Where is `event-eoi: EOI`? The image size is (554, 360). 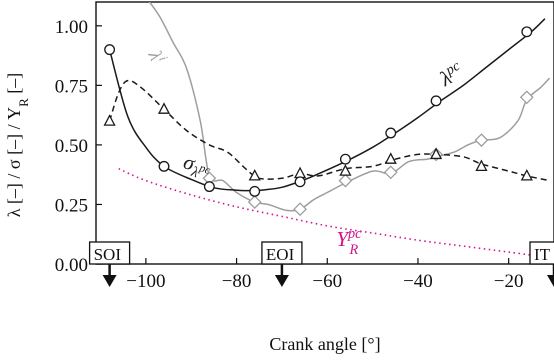 event-eoi: EOI is located at coordinates (282, 264).